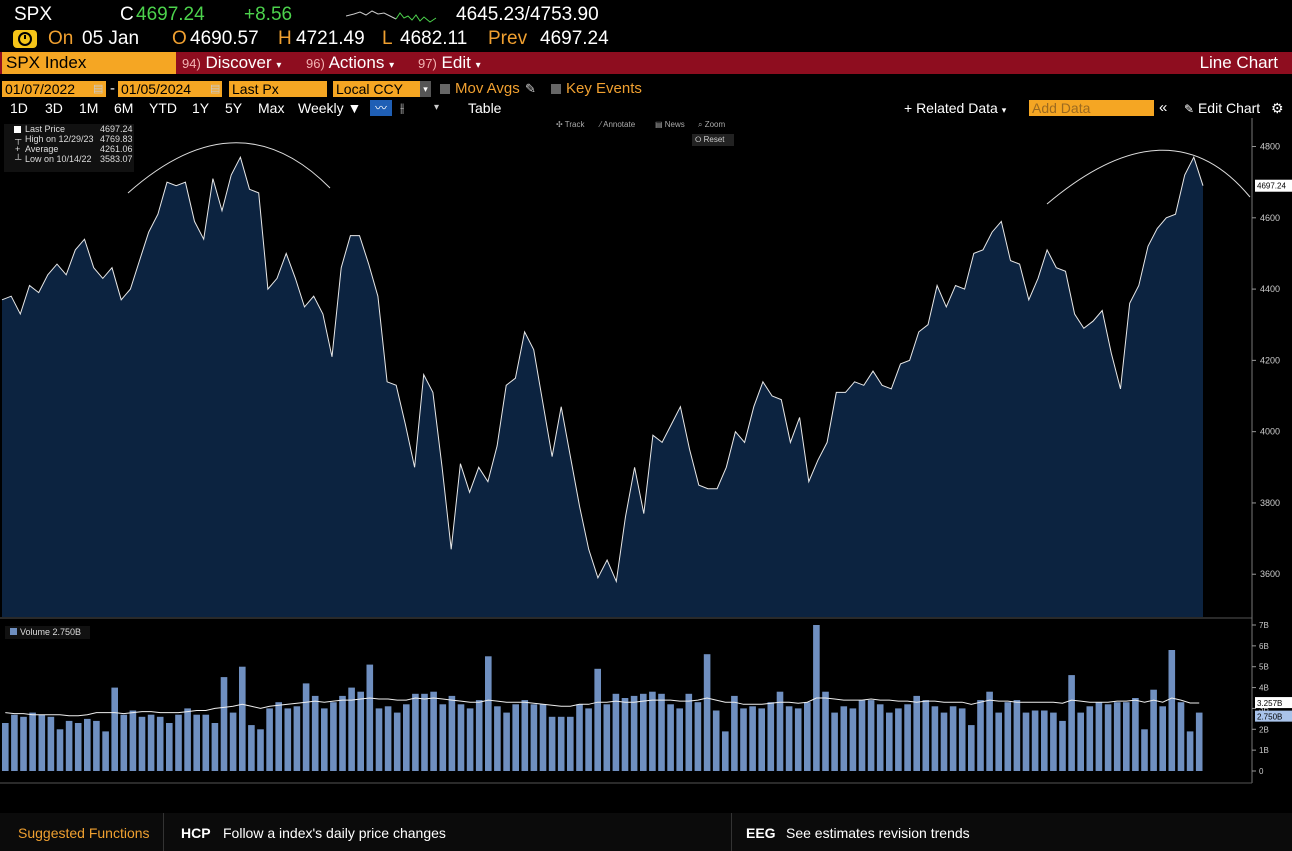 The image size is (1292, 851). I want to click on period-1y: 1Y, so click(201, 108).